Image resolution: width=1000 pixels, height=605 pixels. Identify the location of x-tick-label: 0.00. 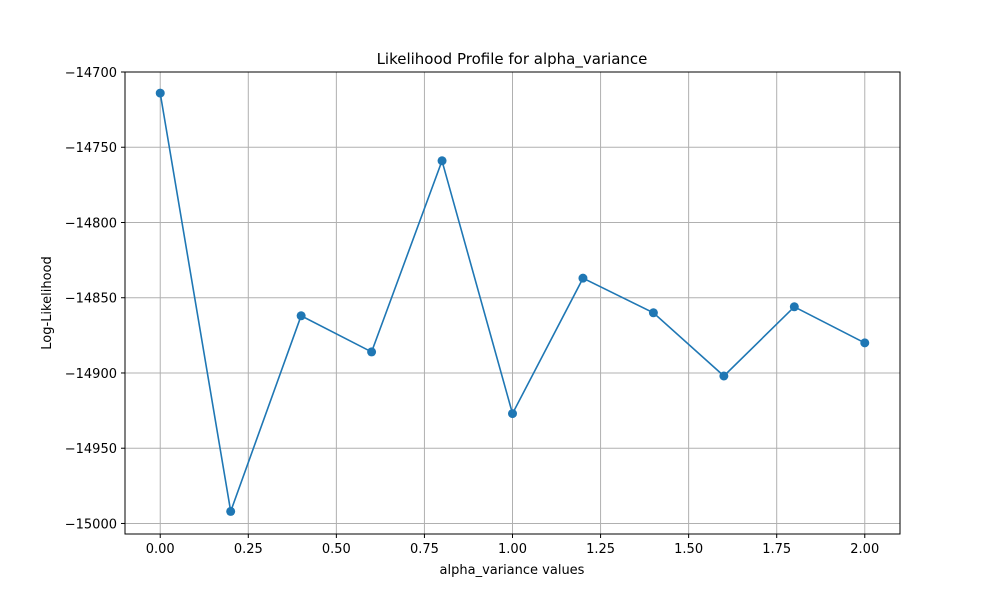
(160, 549).